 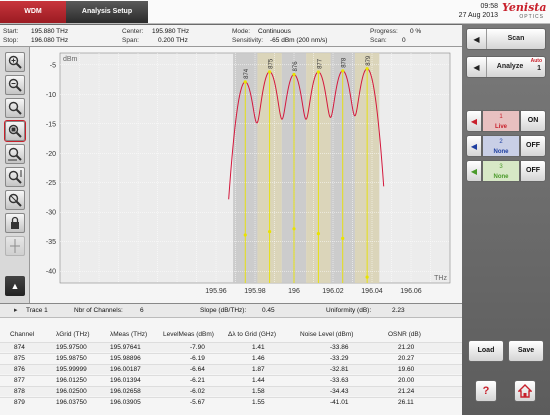 What do you see at coordinates (474, 121) in the screenshot?
I see `trace-1-arrow-icon: ◀` at bounding box center [474, 121].